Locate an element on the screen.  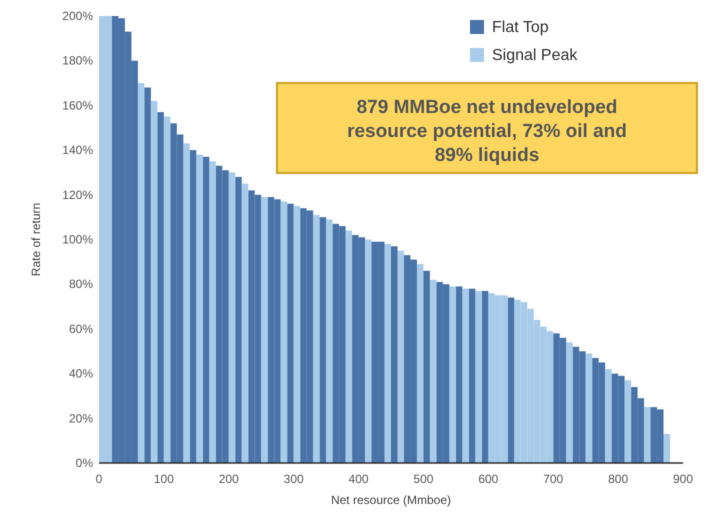
x-tick-label: 600 is located at coordinates (488, 479).